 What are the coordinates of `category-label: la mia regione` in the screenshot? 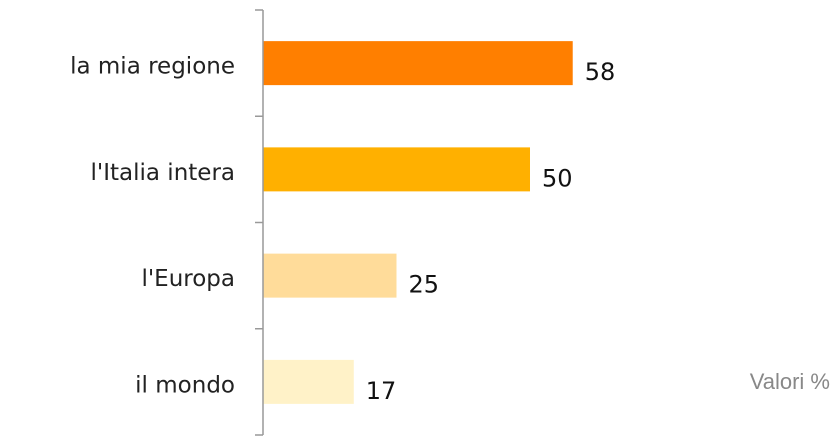 It's located at (152, 67).